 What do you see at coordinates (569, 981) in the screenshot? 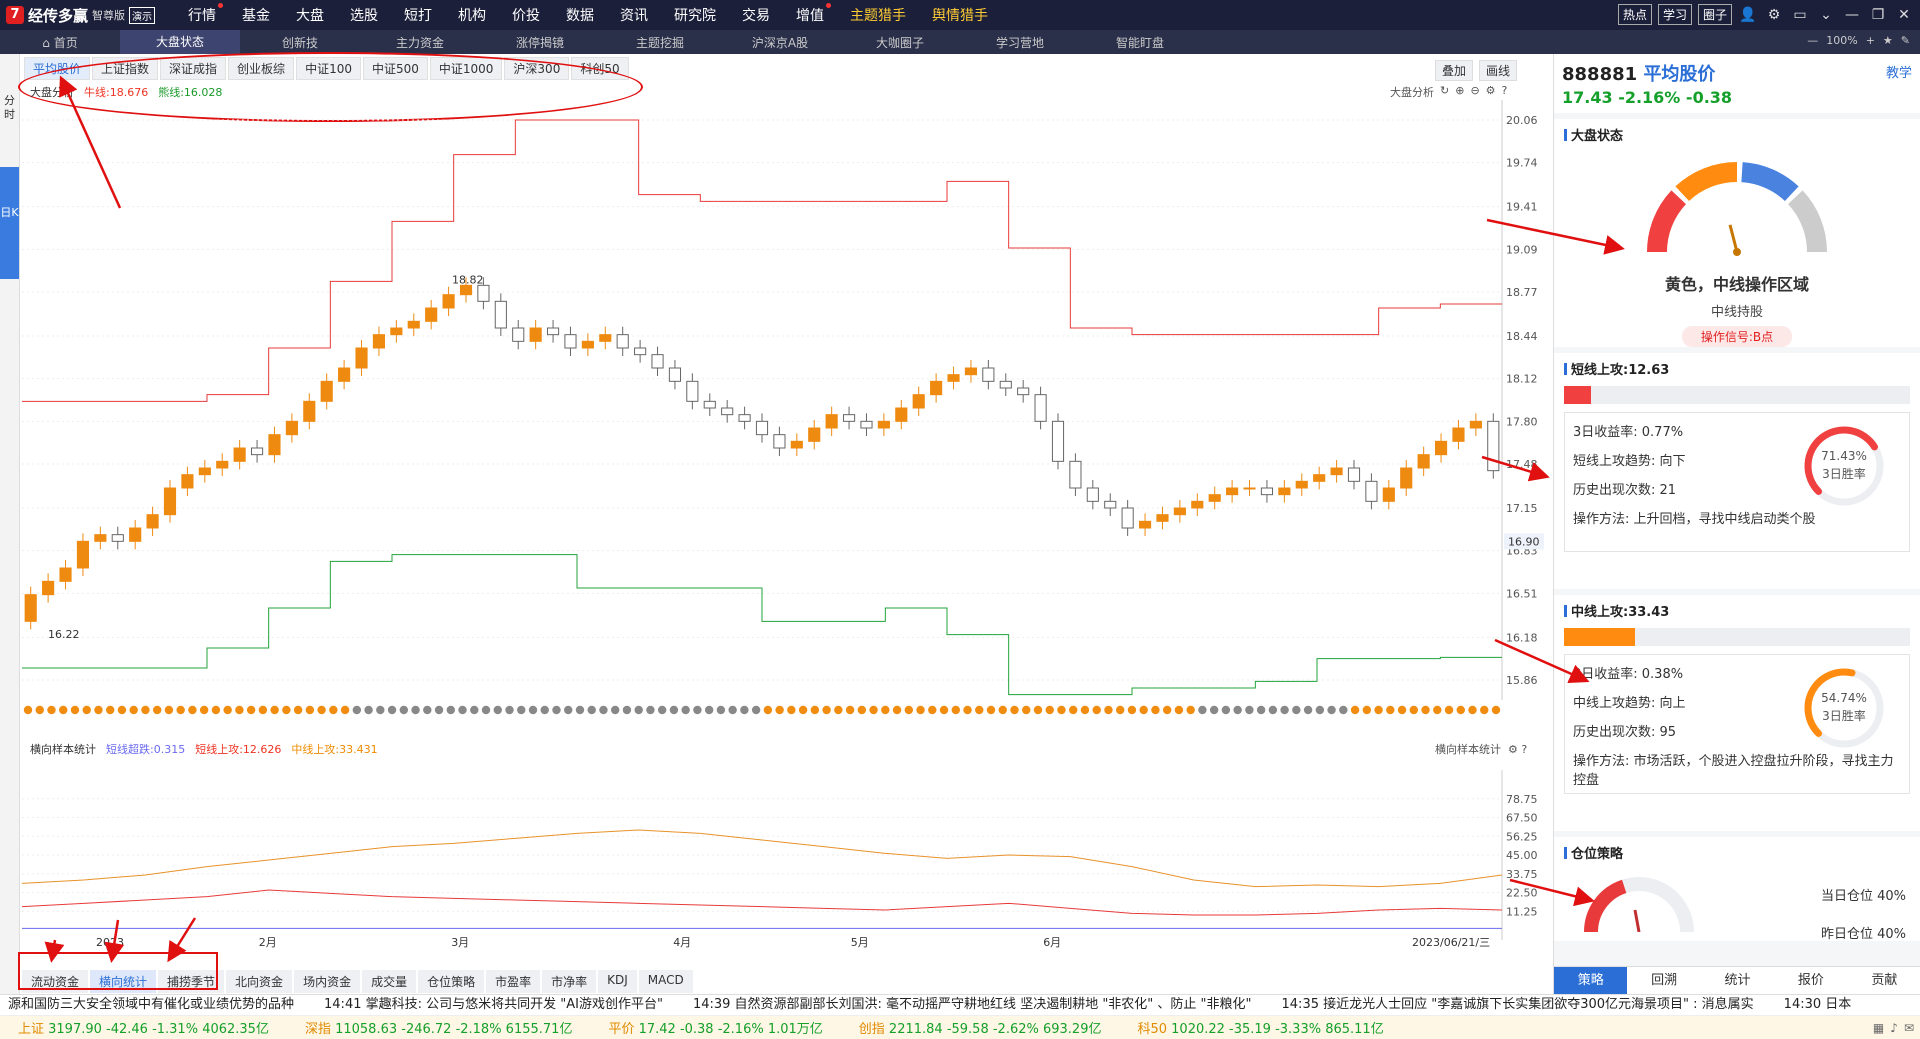
I see `indicator-tab-8: 市净率` at bounding box center [569, 981].